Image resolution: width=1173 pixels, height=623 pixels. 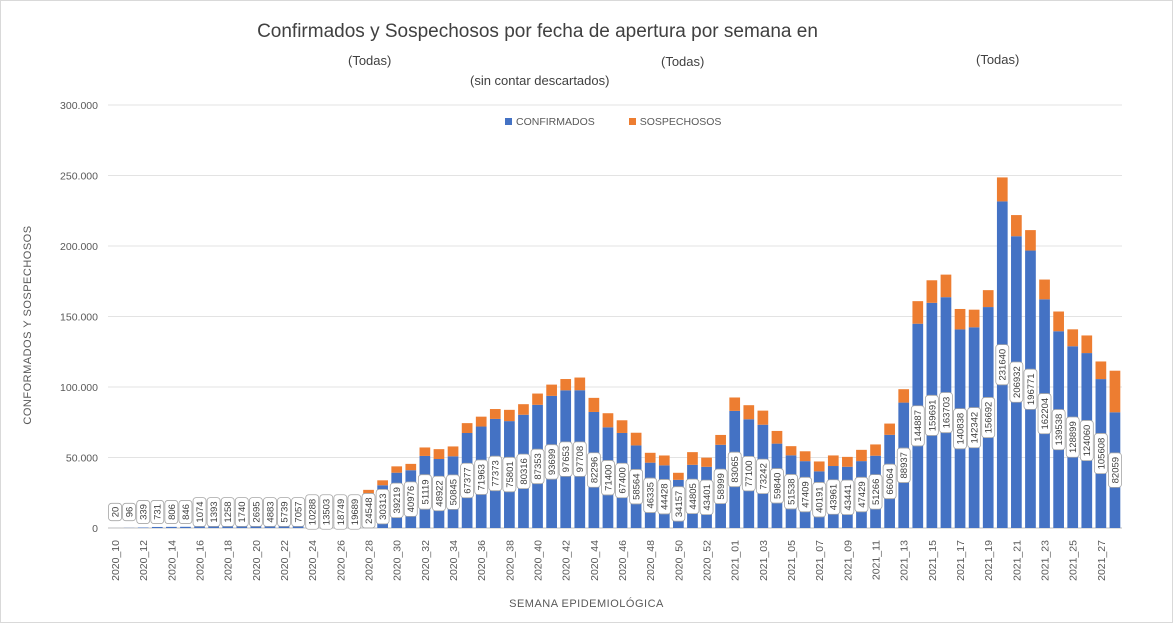 What do you see at coordinates (82, 459) in the screenshot?
I see `y-tick-label: 50.000` at bounding box center [82, 459].